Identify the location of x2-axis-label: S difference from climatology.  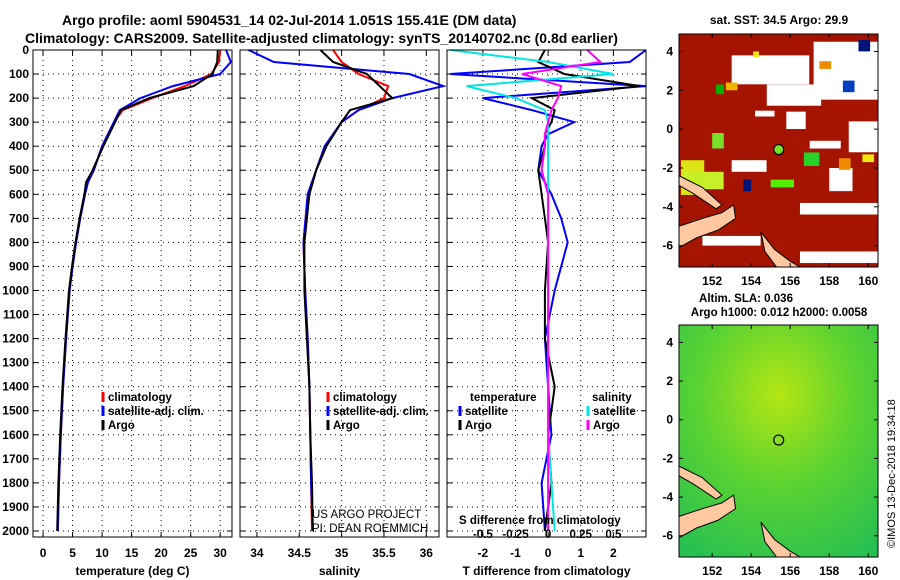
(540, 521).